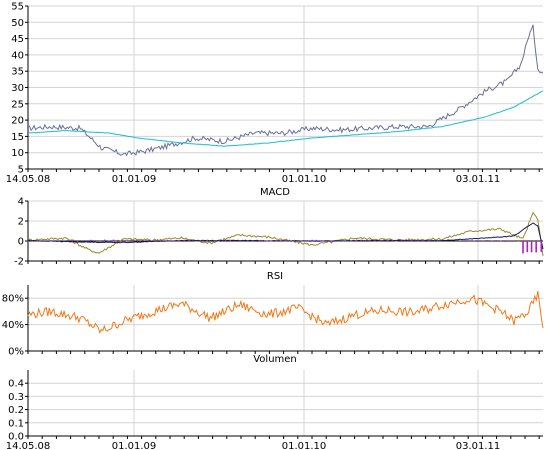  What do you see at coordinates (275, 359) in the screenshot?
I see `volume-title: Volumen` at bounding box center [275, 359].